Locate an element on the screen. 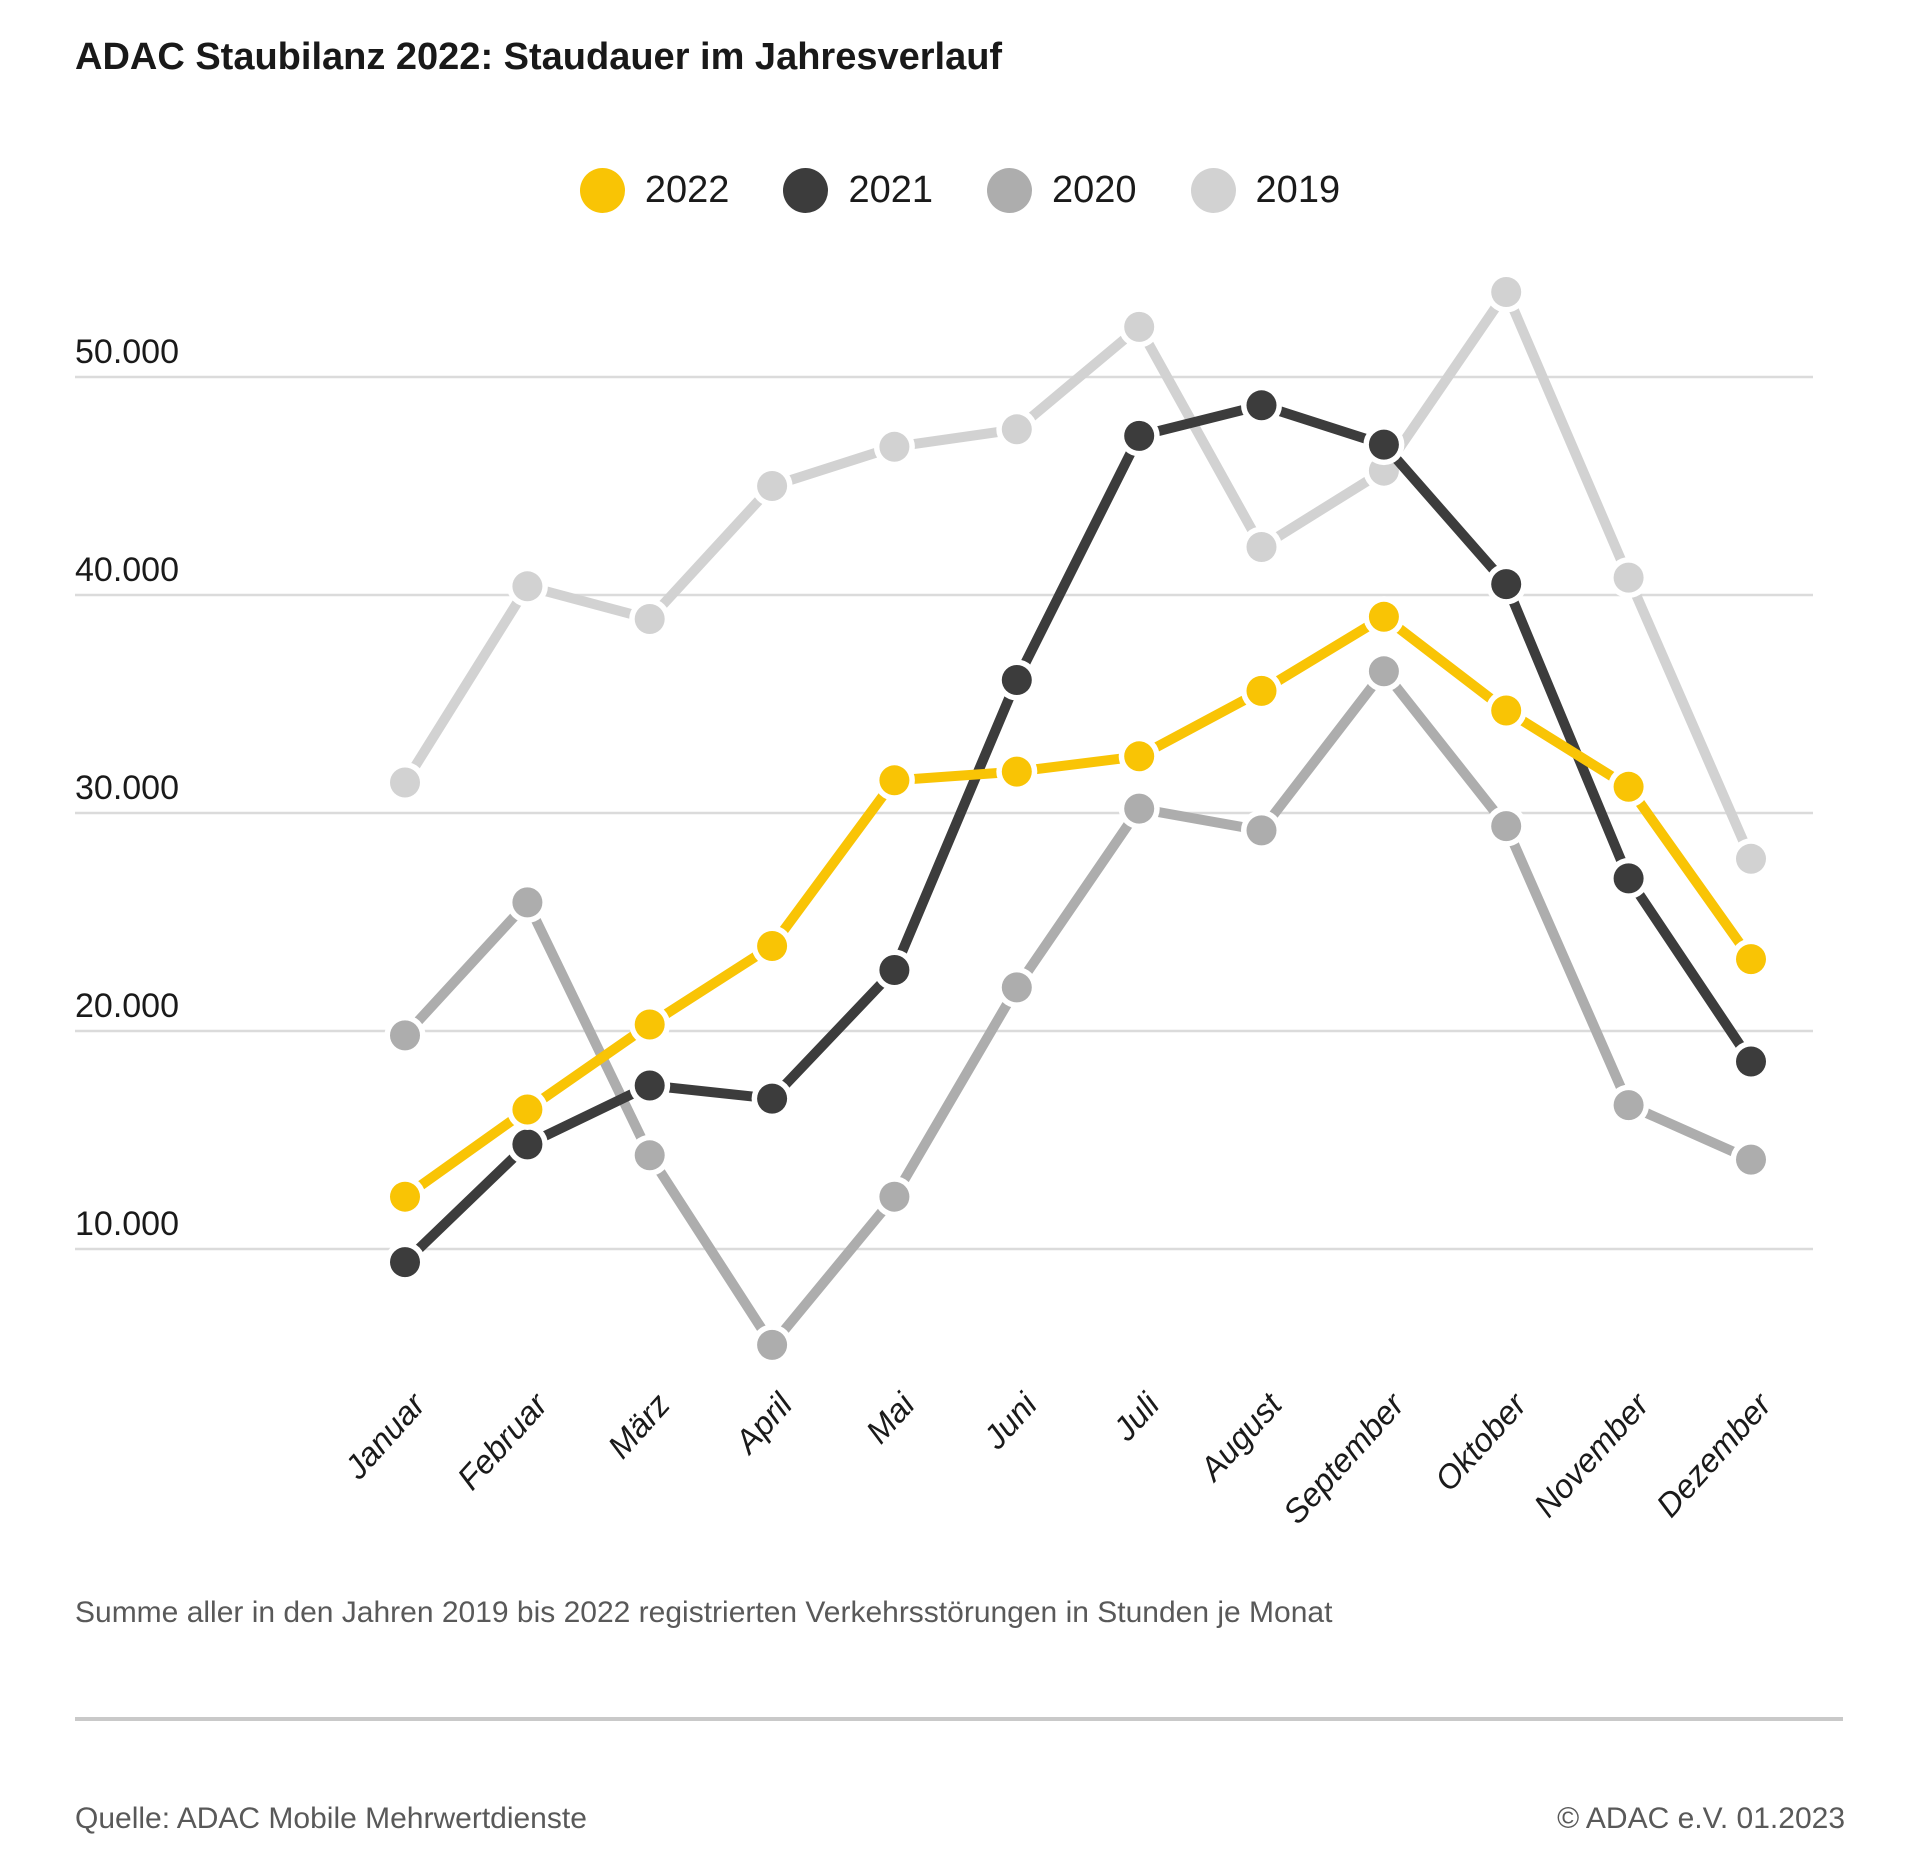 This screenshot has width=1920, height=1870. marker-2022-Oktober is located at coordinates (1506, 710).